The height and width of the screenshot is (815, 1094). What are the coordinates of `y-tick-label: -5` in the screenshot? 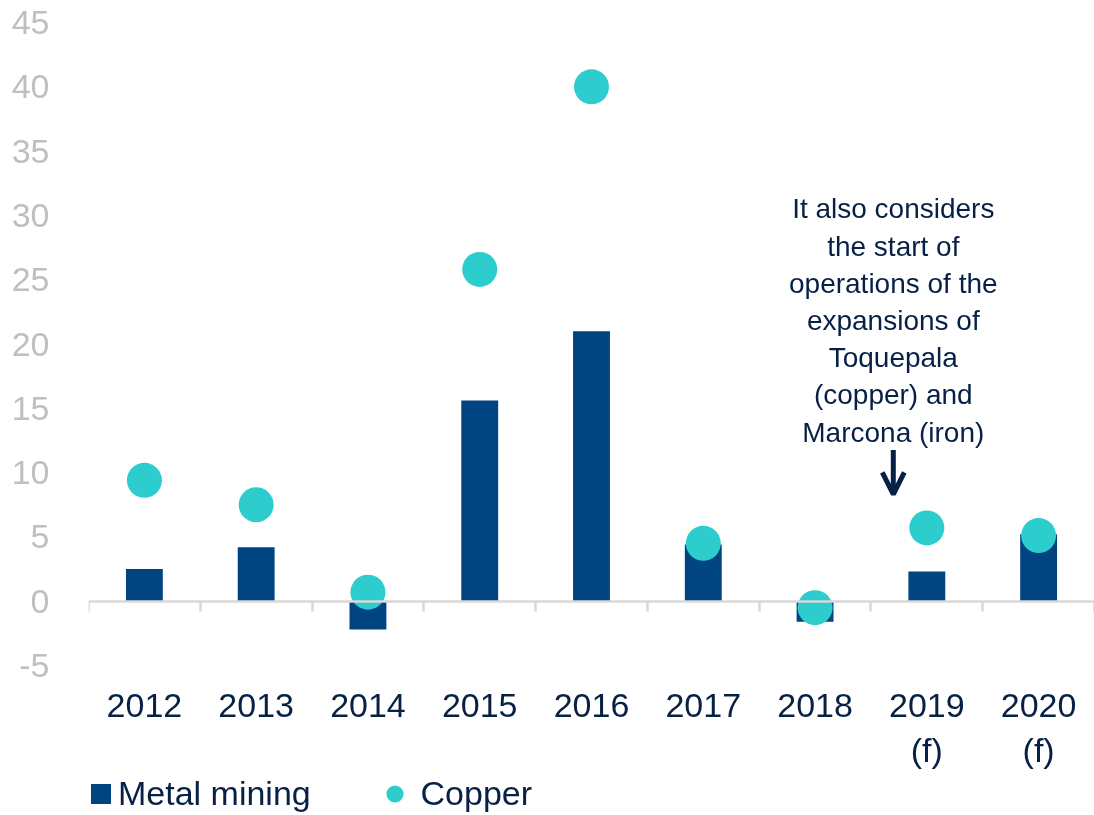 It's located at (34, 665).